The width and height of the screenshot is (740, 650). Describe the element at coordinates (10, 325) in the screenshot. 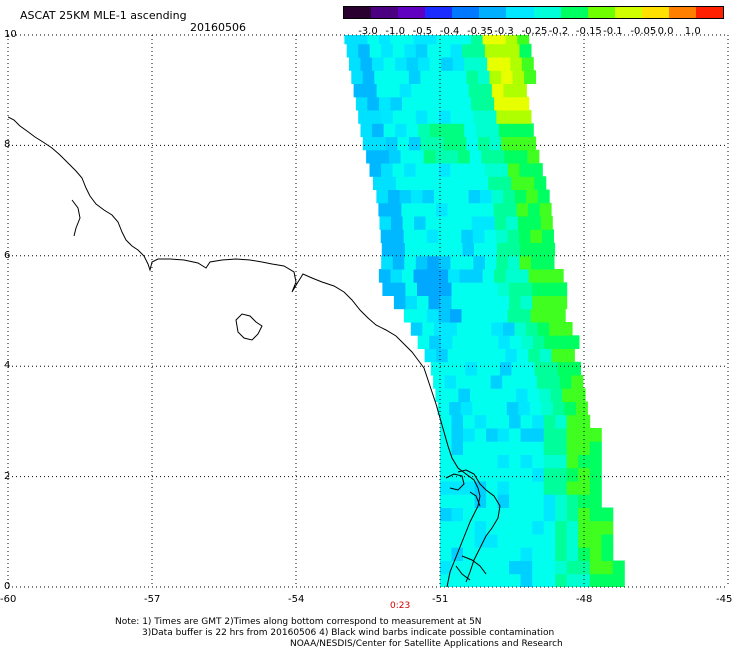

I see `y-axis-labels: 10 8 6 4 2 0` at that location.